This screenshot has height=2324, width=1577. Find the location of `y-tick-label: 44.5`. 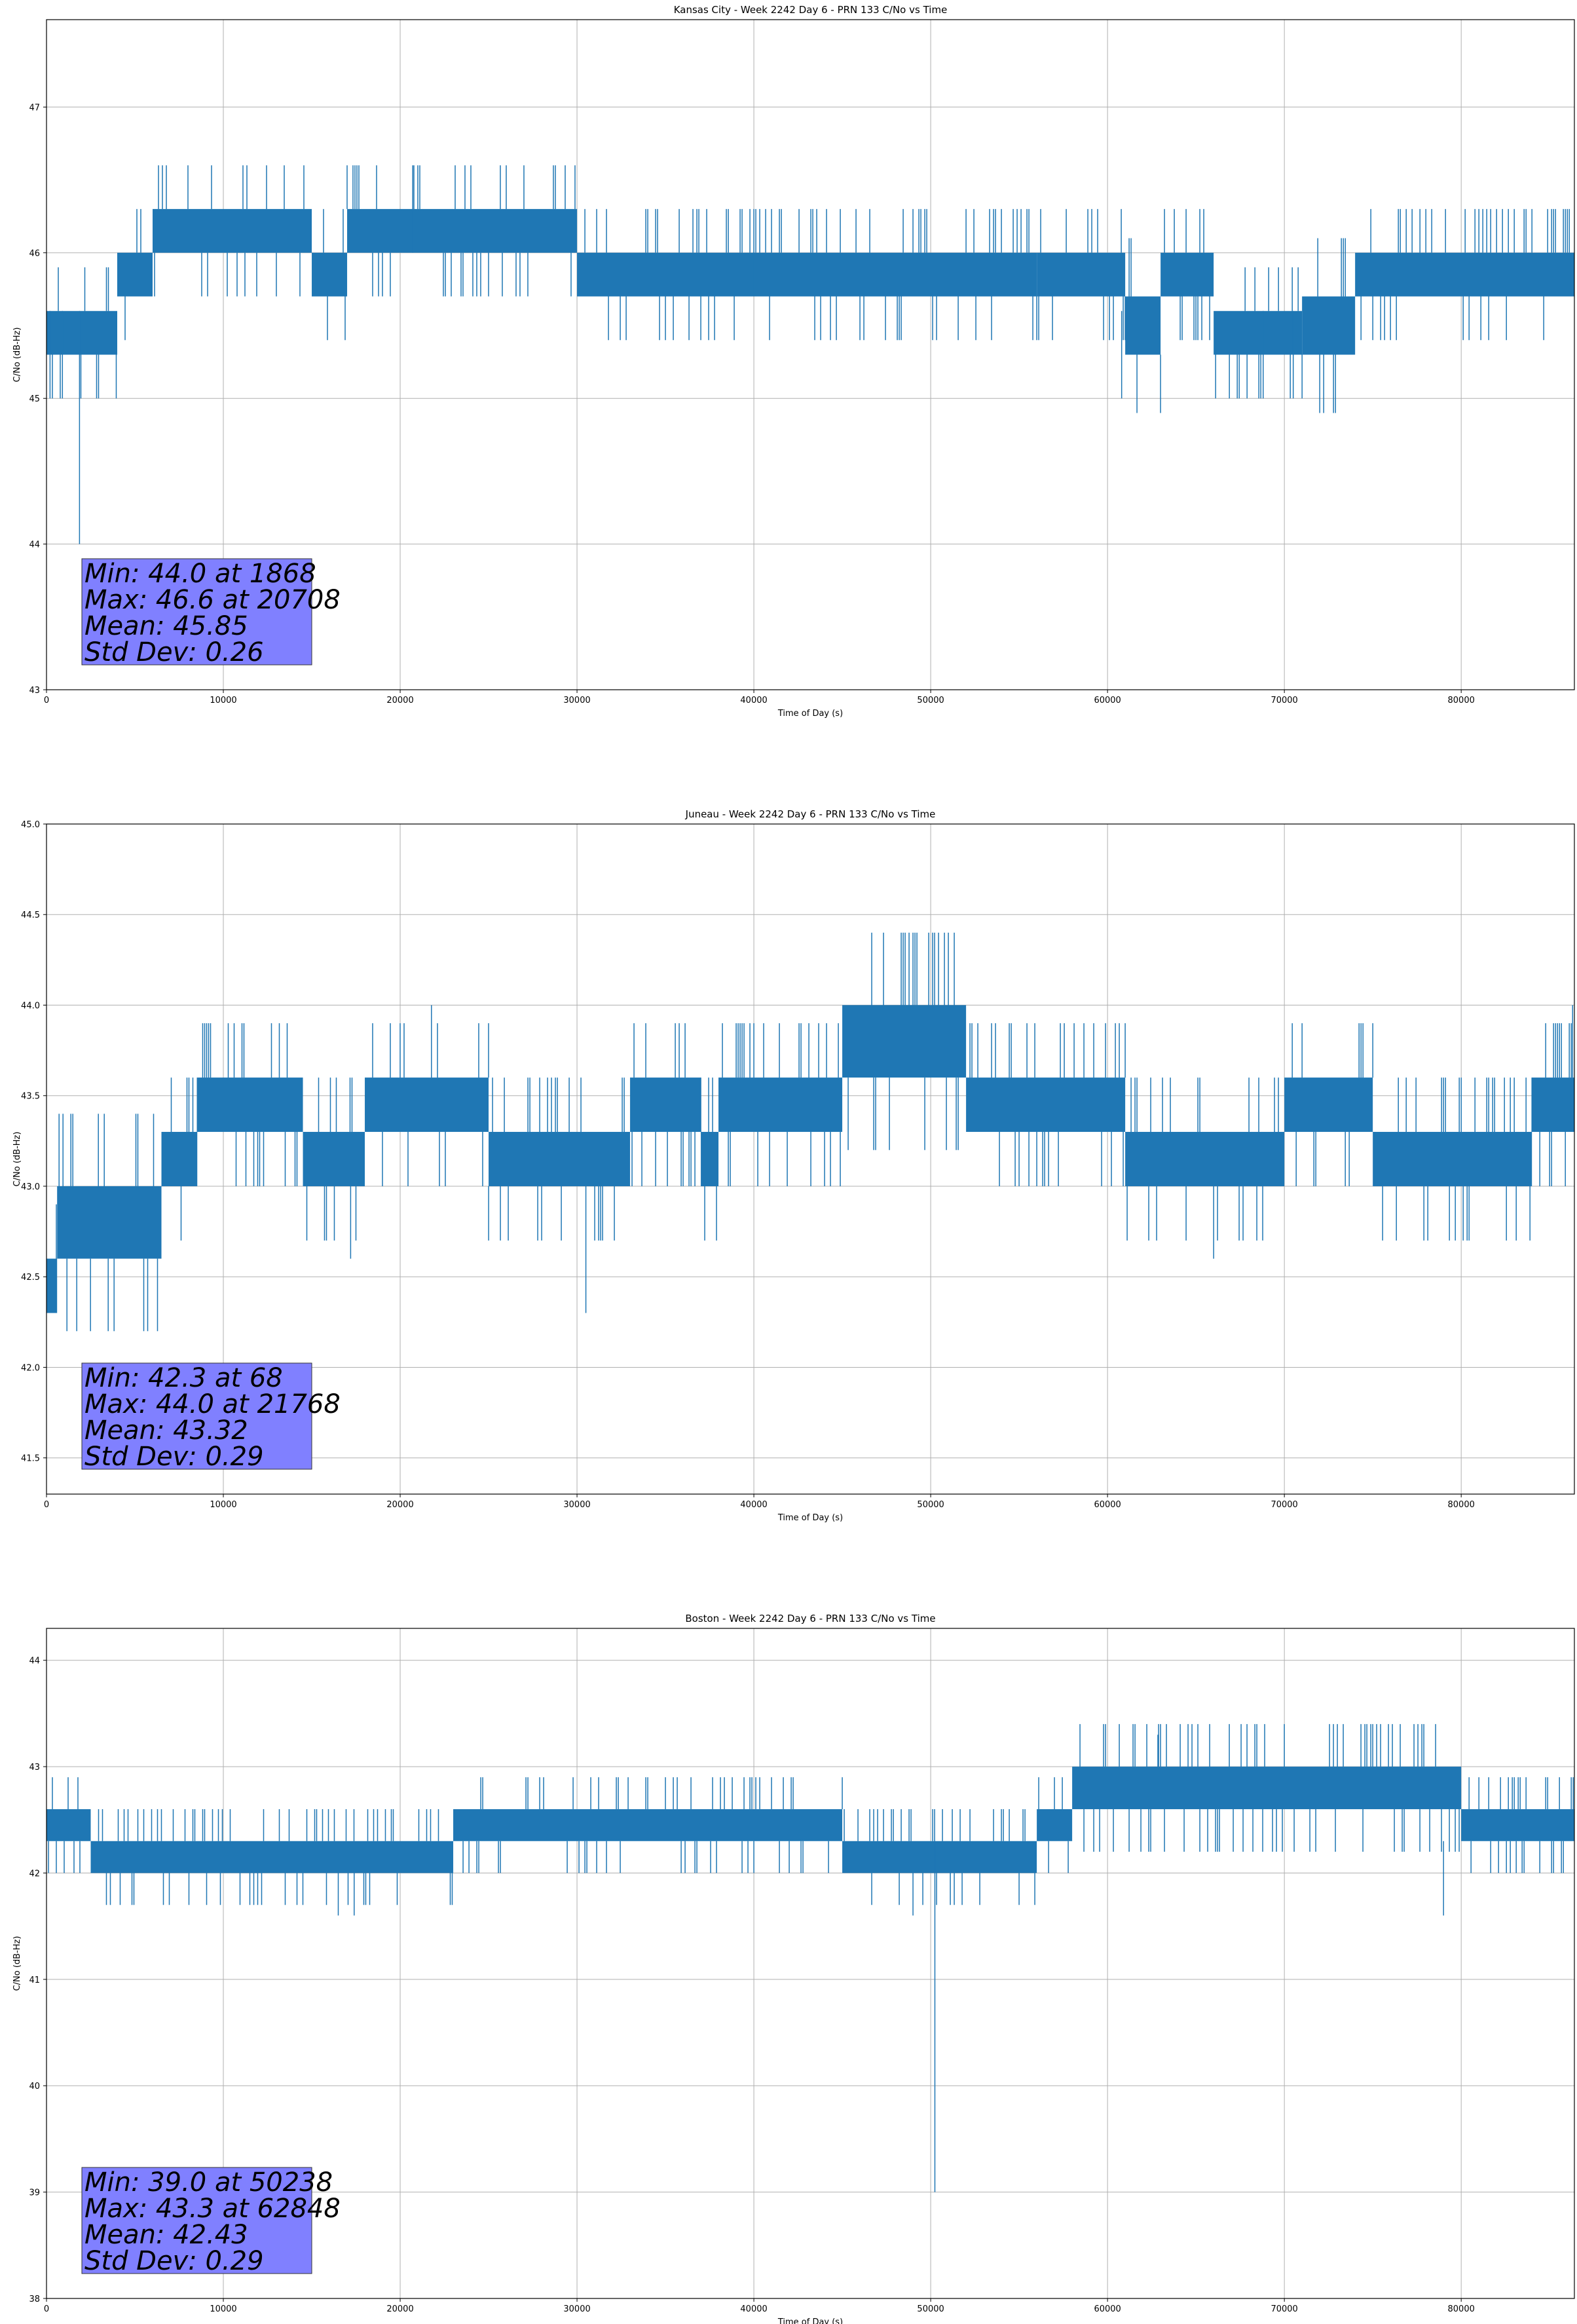

y-tick-label: 44.5 is located at coordinates (30, 915).